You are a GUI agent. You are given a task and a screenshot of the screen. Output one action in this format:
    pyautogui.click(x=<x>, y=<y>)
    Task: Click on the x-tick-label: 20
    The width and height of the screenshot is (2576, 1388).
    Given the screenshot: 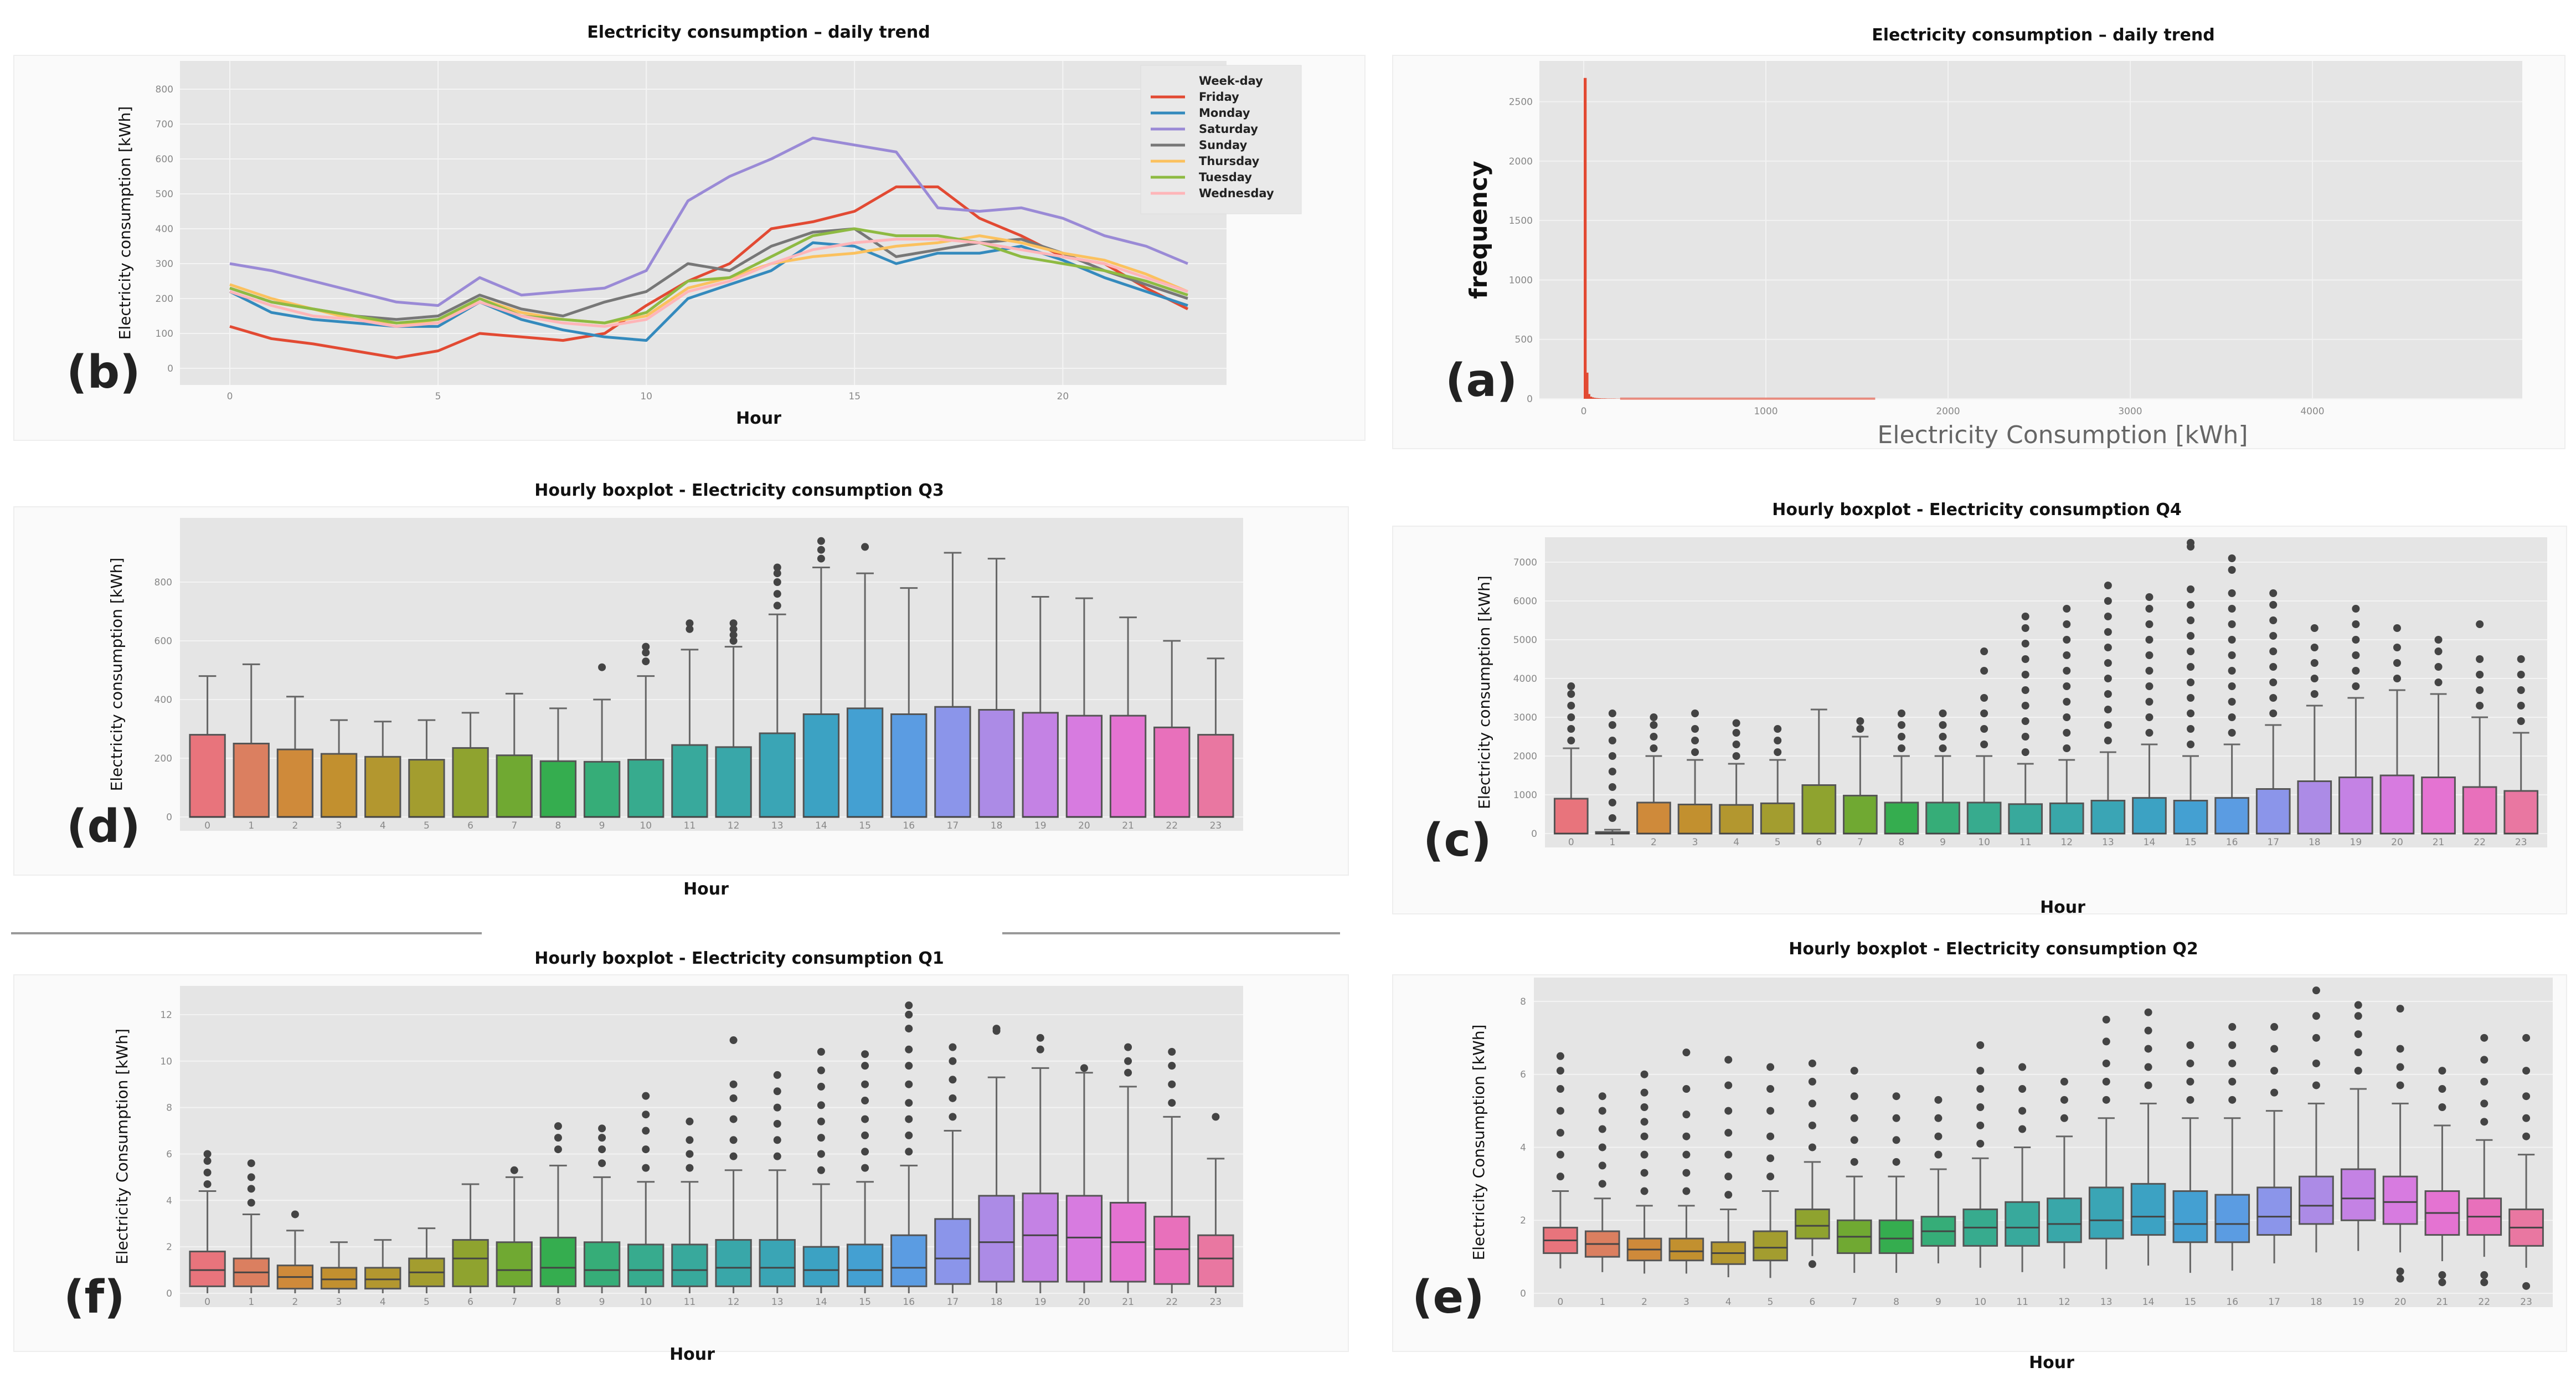 What is the action you would take?
    pyautogui.click(x=1063, y=396)
    